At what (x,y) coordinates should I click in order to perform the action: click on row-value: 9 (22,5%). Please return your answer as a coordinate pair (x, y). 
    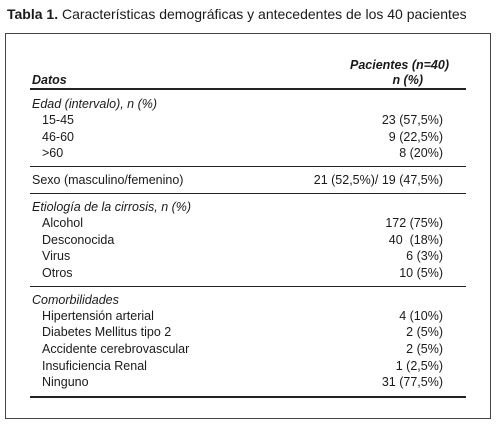
    Looking at the image, I should click on (415, 136).